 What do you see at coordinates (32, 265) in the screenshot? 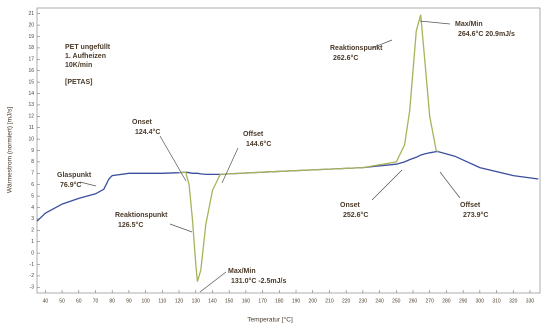
I see `y-tick-label: -1` at bounding box center [32, 265].